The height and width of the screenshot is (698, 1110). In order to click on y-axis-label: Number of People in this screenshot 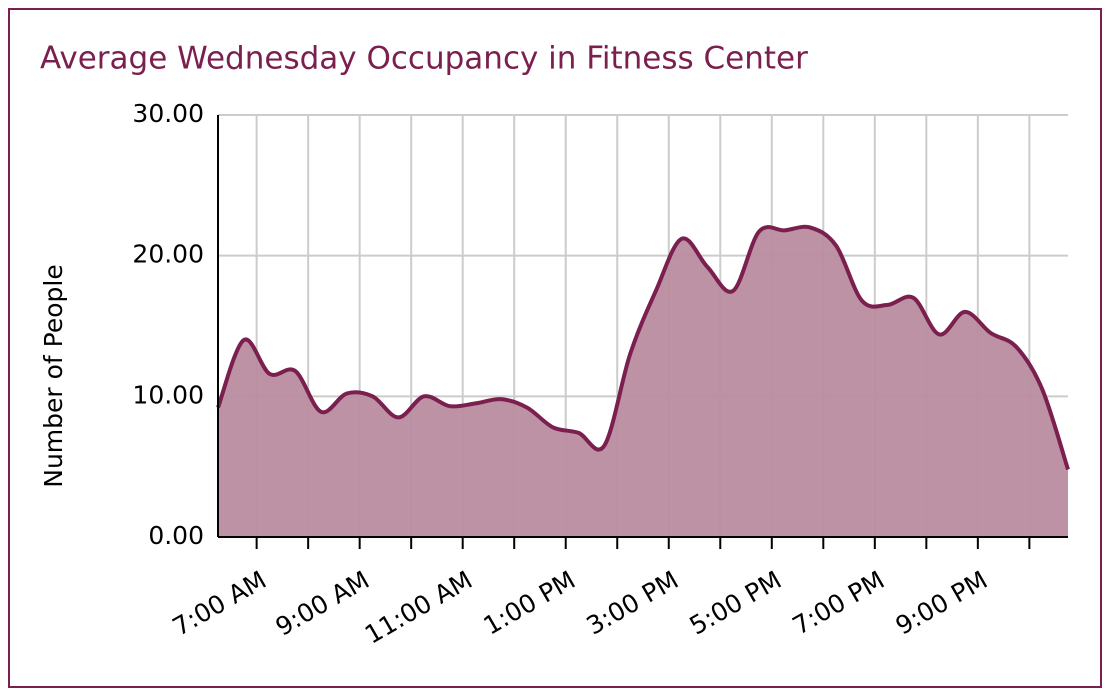, I will do `click(53, 375)`.